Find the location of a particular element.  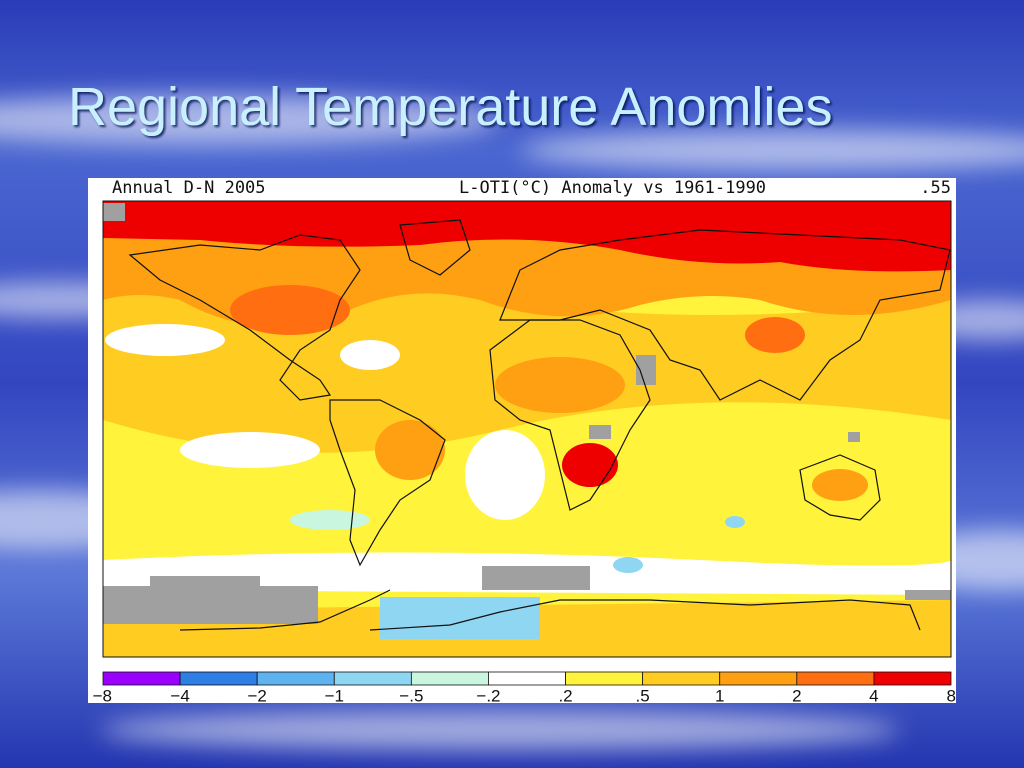

colorbar-label: .2 is located at coordinates (565, 695).